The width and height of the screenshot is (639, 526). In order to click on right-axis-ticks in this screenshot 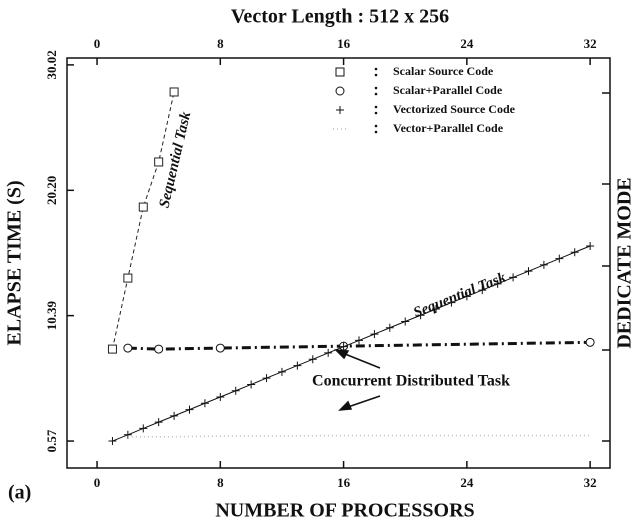, I will do `click(606, 267)`.